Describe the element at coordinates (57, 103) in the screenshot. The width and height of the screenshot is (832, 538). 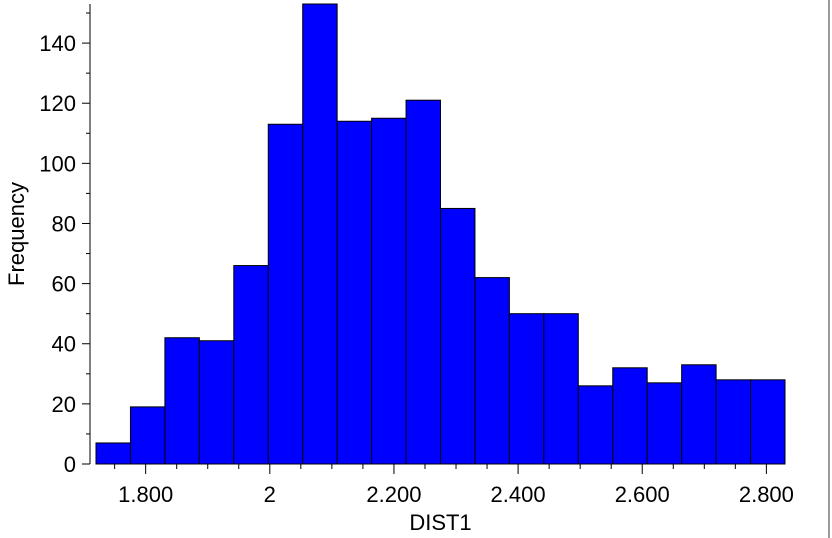
I see `y-tick-label: 120` at that location.